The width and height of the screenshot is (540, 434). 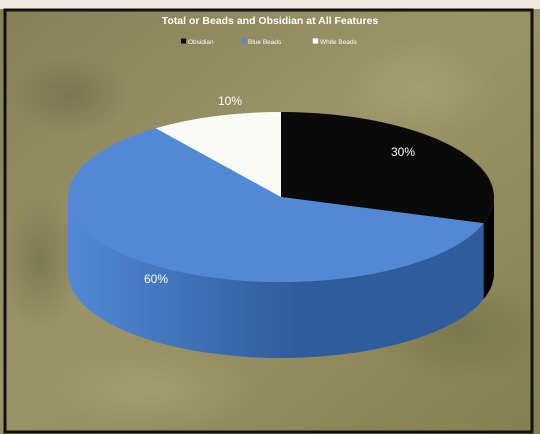 What do you see at coordinates (339, 42) in the screenshot?
I see `legend-label-white-beads: White Beads` at bounding box center [339, 42].